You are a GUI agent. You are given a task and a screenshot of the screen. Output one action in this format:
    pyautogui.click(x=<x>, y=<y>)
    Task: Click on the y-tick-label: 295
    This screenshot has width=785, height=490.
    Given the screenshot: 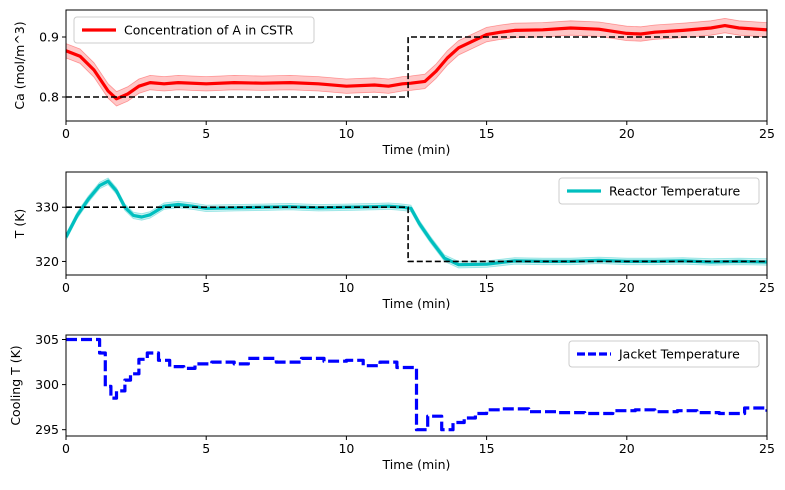 What is the action you would take?
    pyautogui.click(x=47, y=429)
    